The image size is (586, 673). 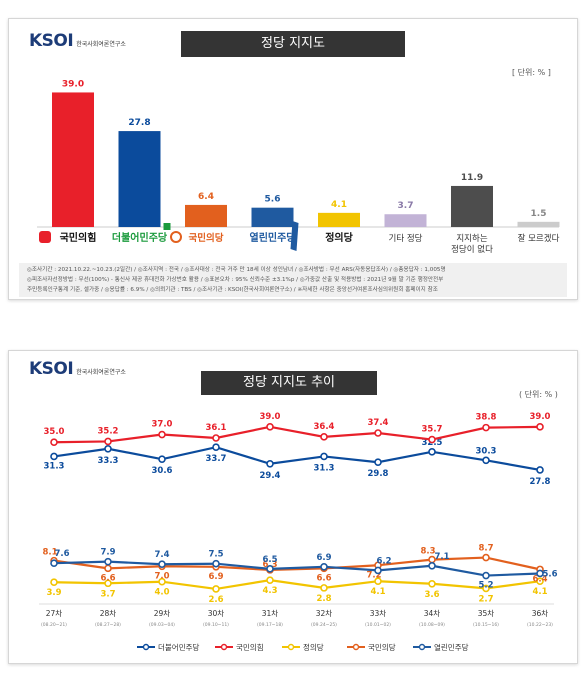 I want to click on category-label: 지지하는, so click(x=471, y=238).